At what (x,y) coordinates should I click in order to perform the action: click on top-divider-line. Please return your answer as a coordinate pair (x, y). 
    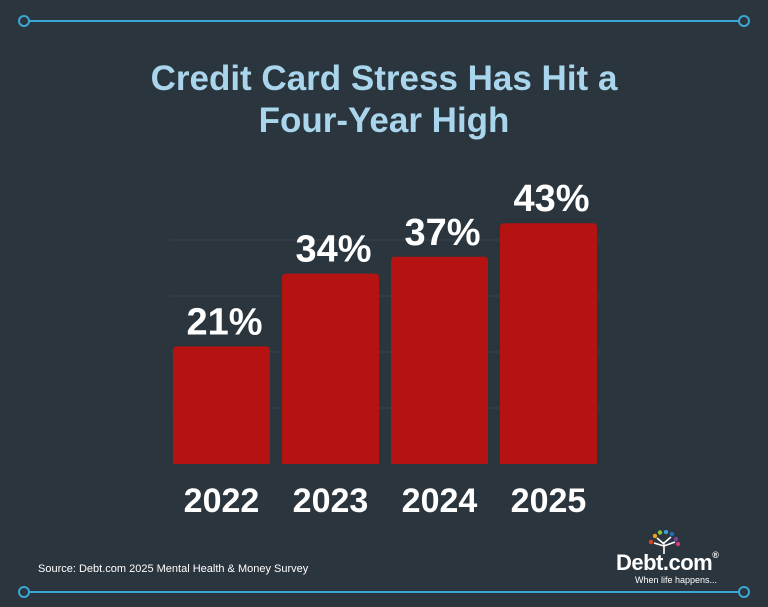
    Looking at the image, I should click on (384, 21).